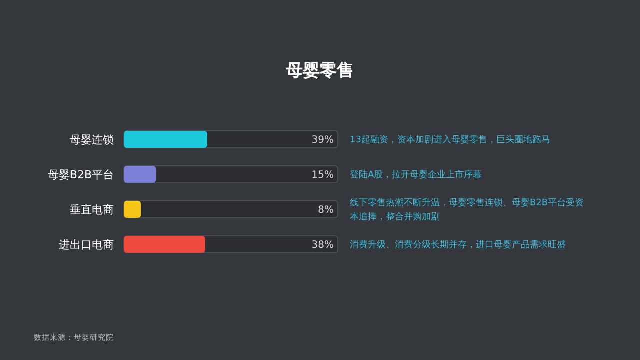  What do you see at coordinates (86, 245) in the screenshot?
I see `y-tick-label: 进出口电商` at bounding box center [86, 245].